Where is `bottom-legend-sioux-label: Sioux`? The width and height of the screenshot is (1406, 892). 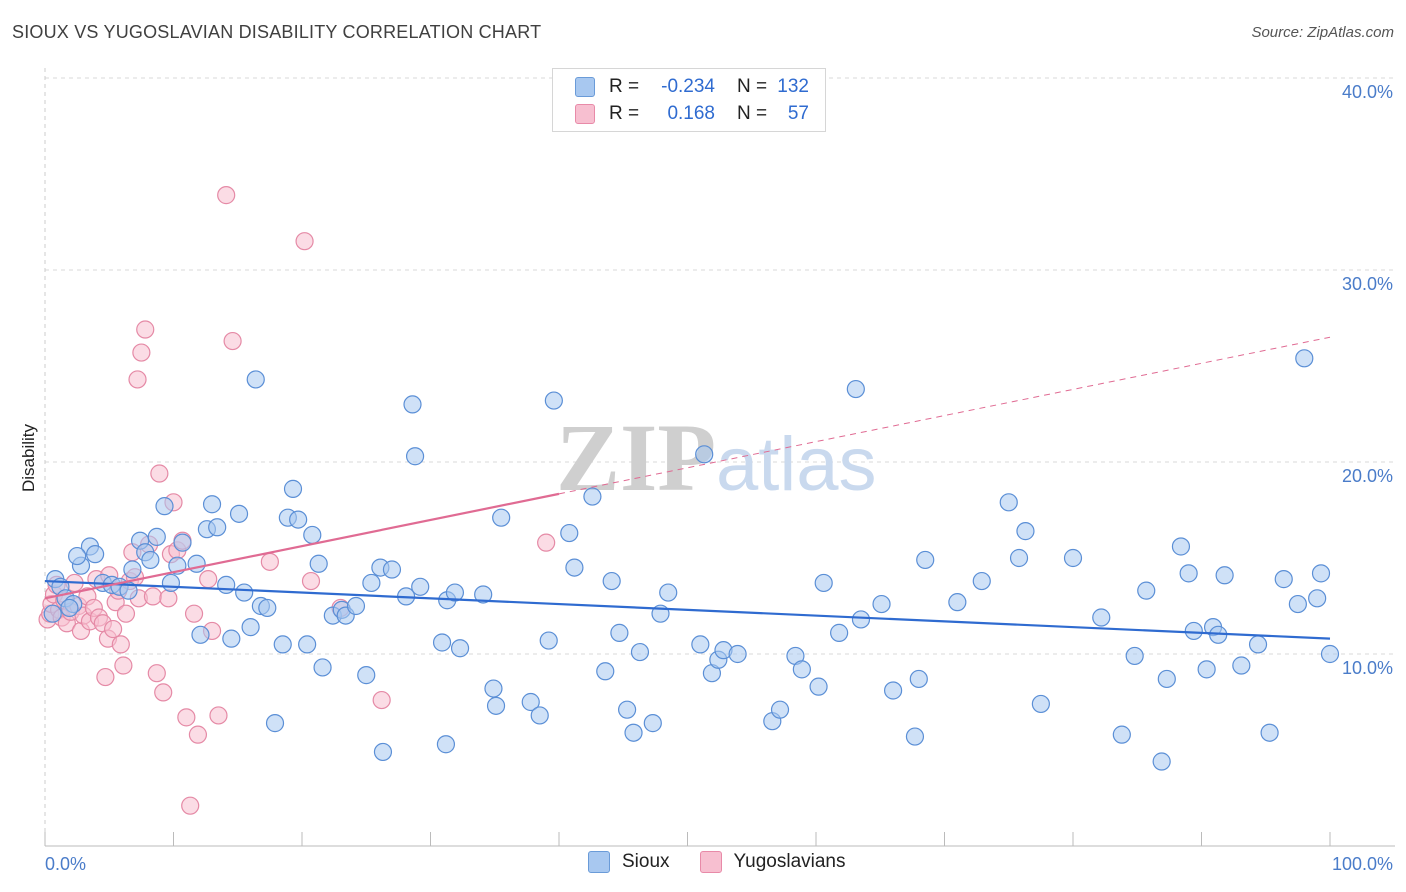
bottom-legend-sioux-label: Sioux is located at coordinates (646, 861).